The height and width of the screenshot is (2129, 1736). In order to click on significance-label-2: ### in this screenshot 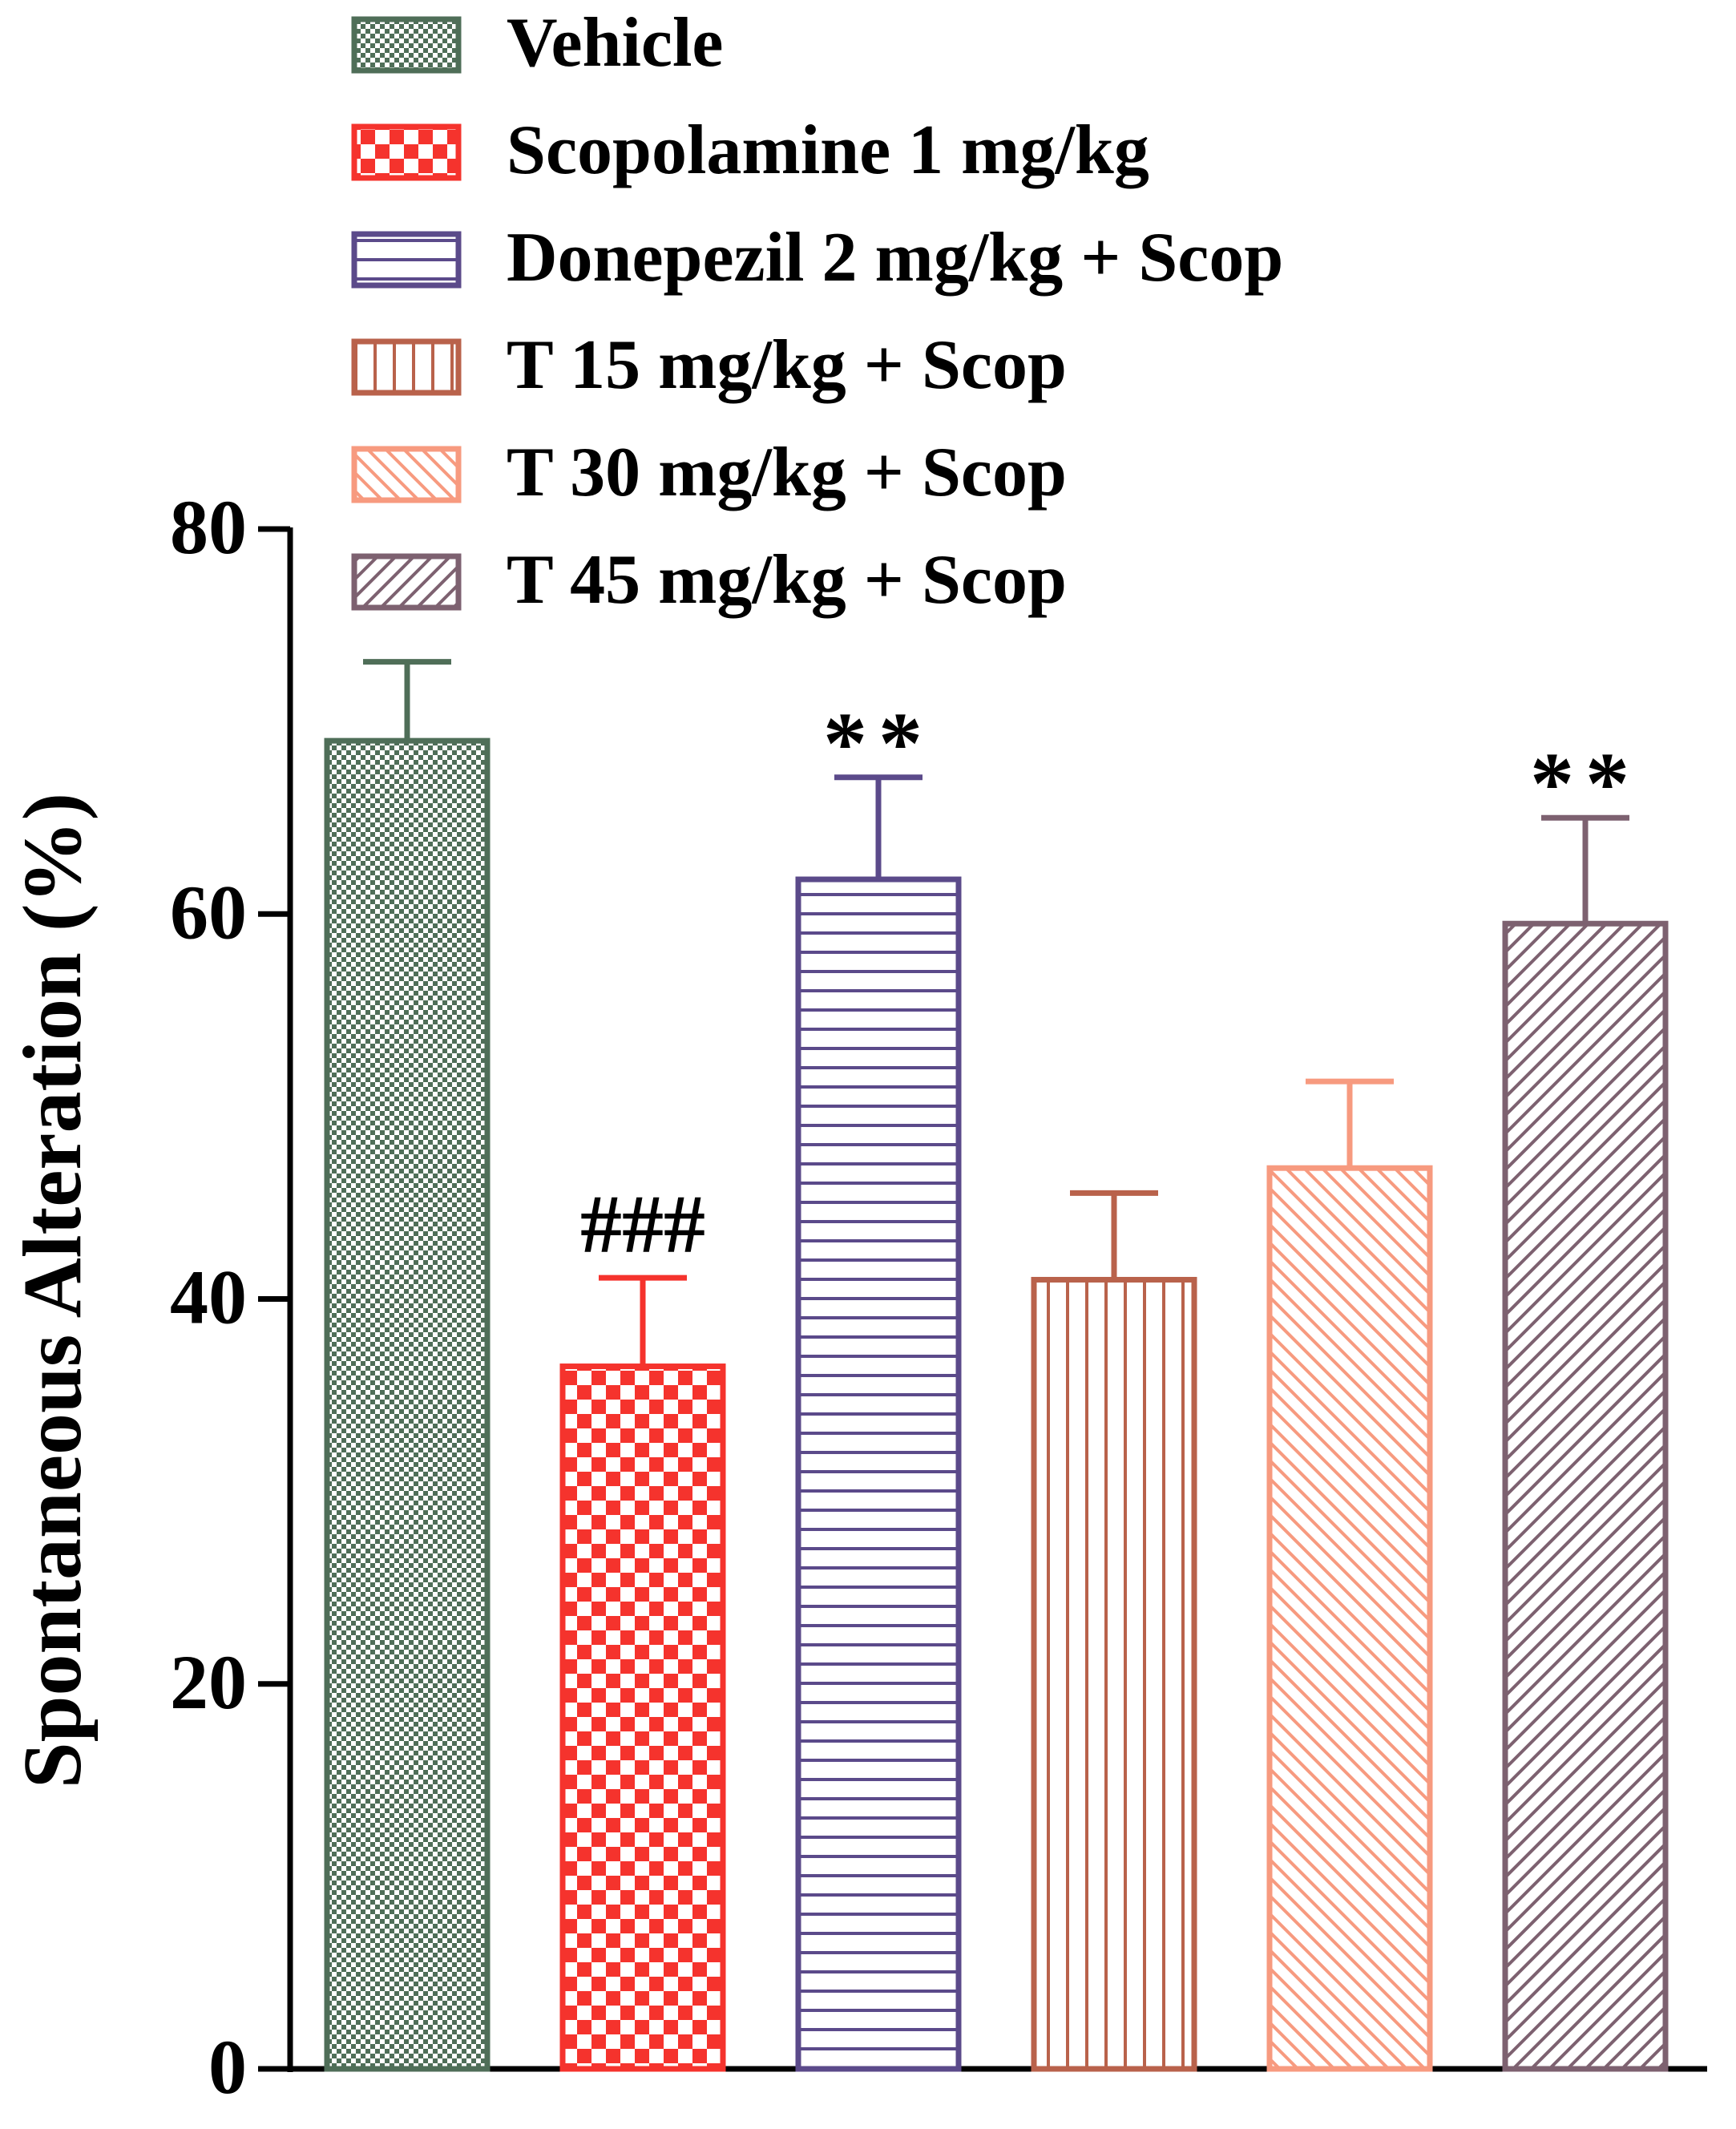, I will do `click(643, 1224)`.